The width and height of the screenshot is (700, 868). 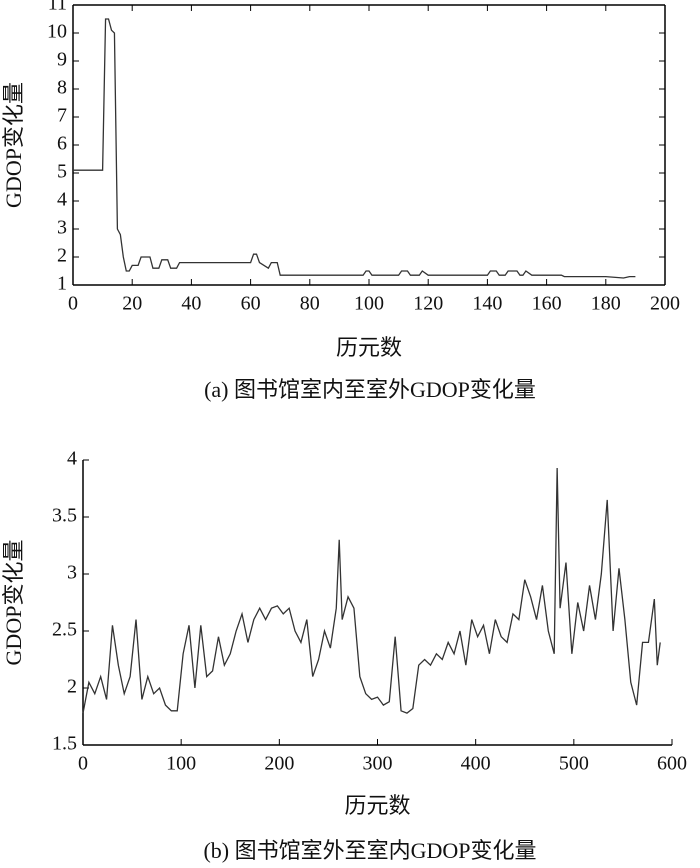 I want to click on x-tick-label: 20, so click(x=132, y=304).